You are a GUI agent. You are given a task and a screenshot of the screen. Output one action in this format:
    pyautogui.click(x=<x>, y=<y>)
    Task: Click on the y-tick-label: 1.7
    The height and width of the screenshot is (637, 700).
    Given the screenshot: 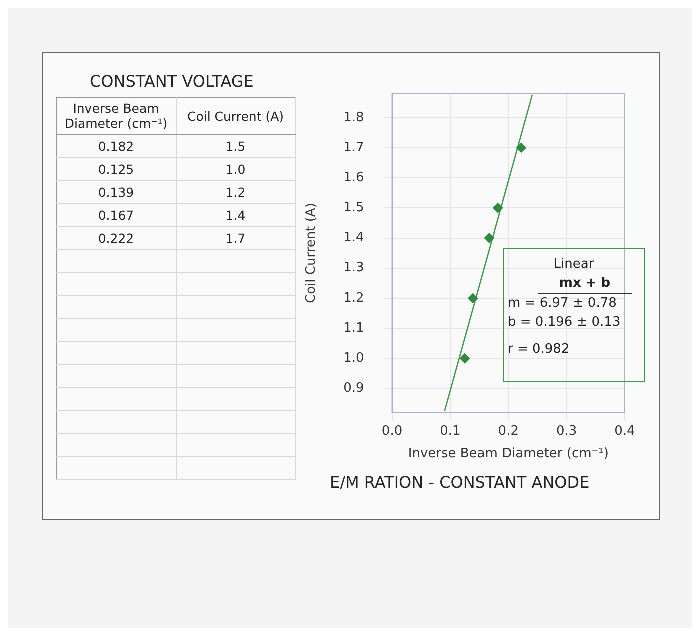 What is the action you would take?
    pyautogui.click(x=354, y=148)
    